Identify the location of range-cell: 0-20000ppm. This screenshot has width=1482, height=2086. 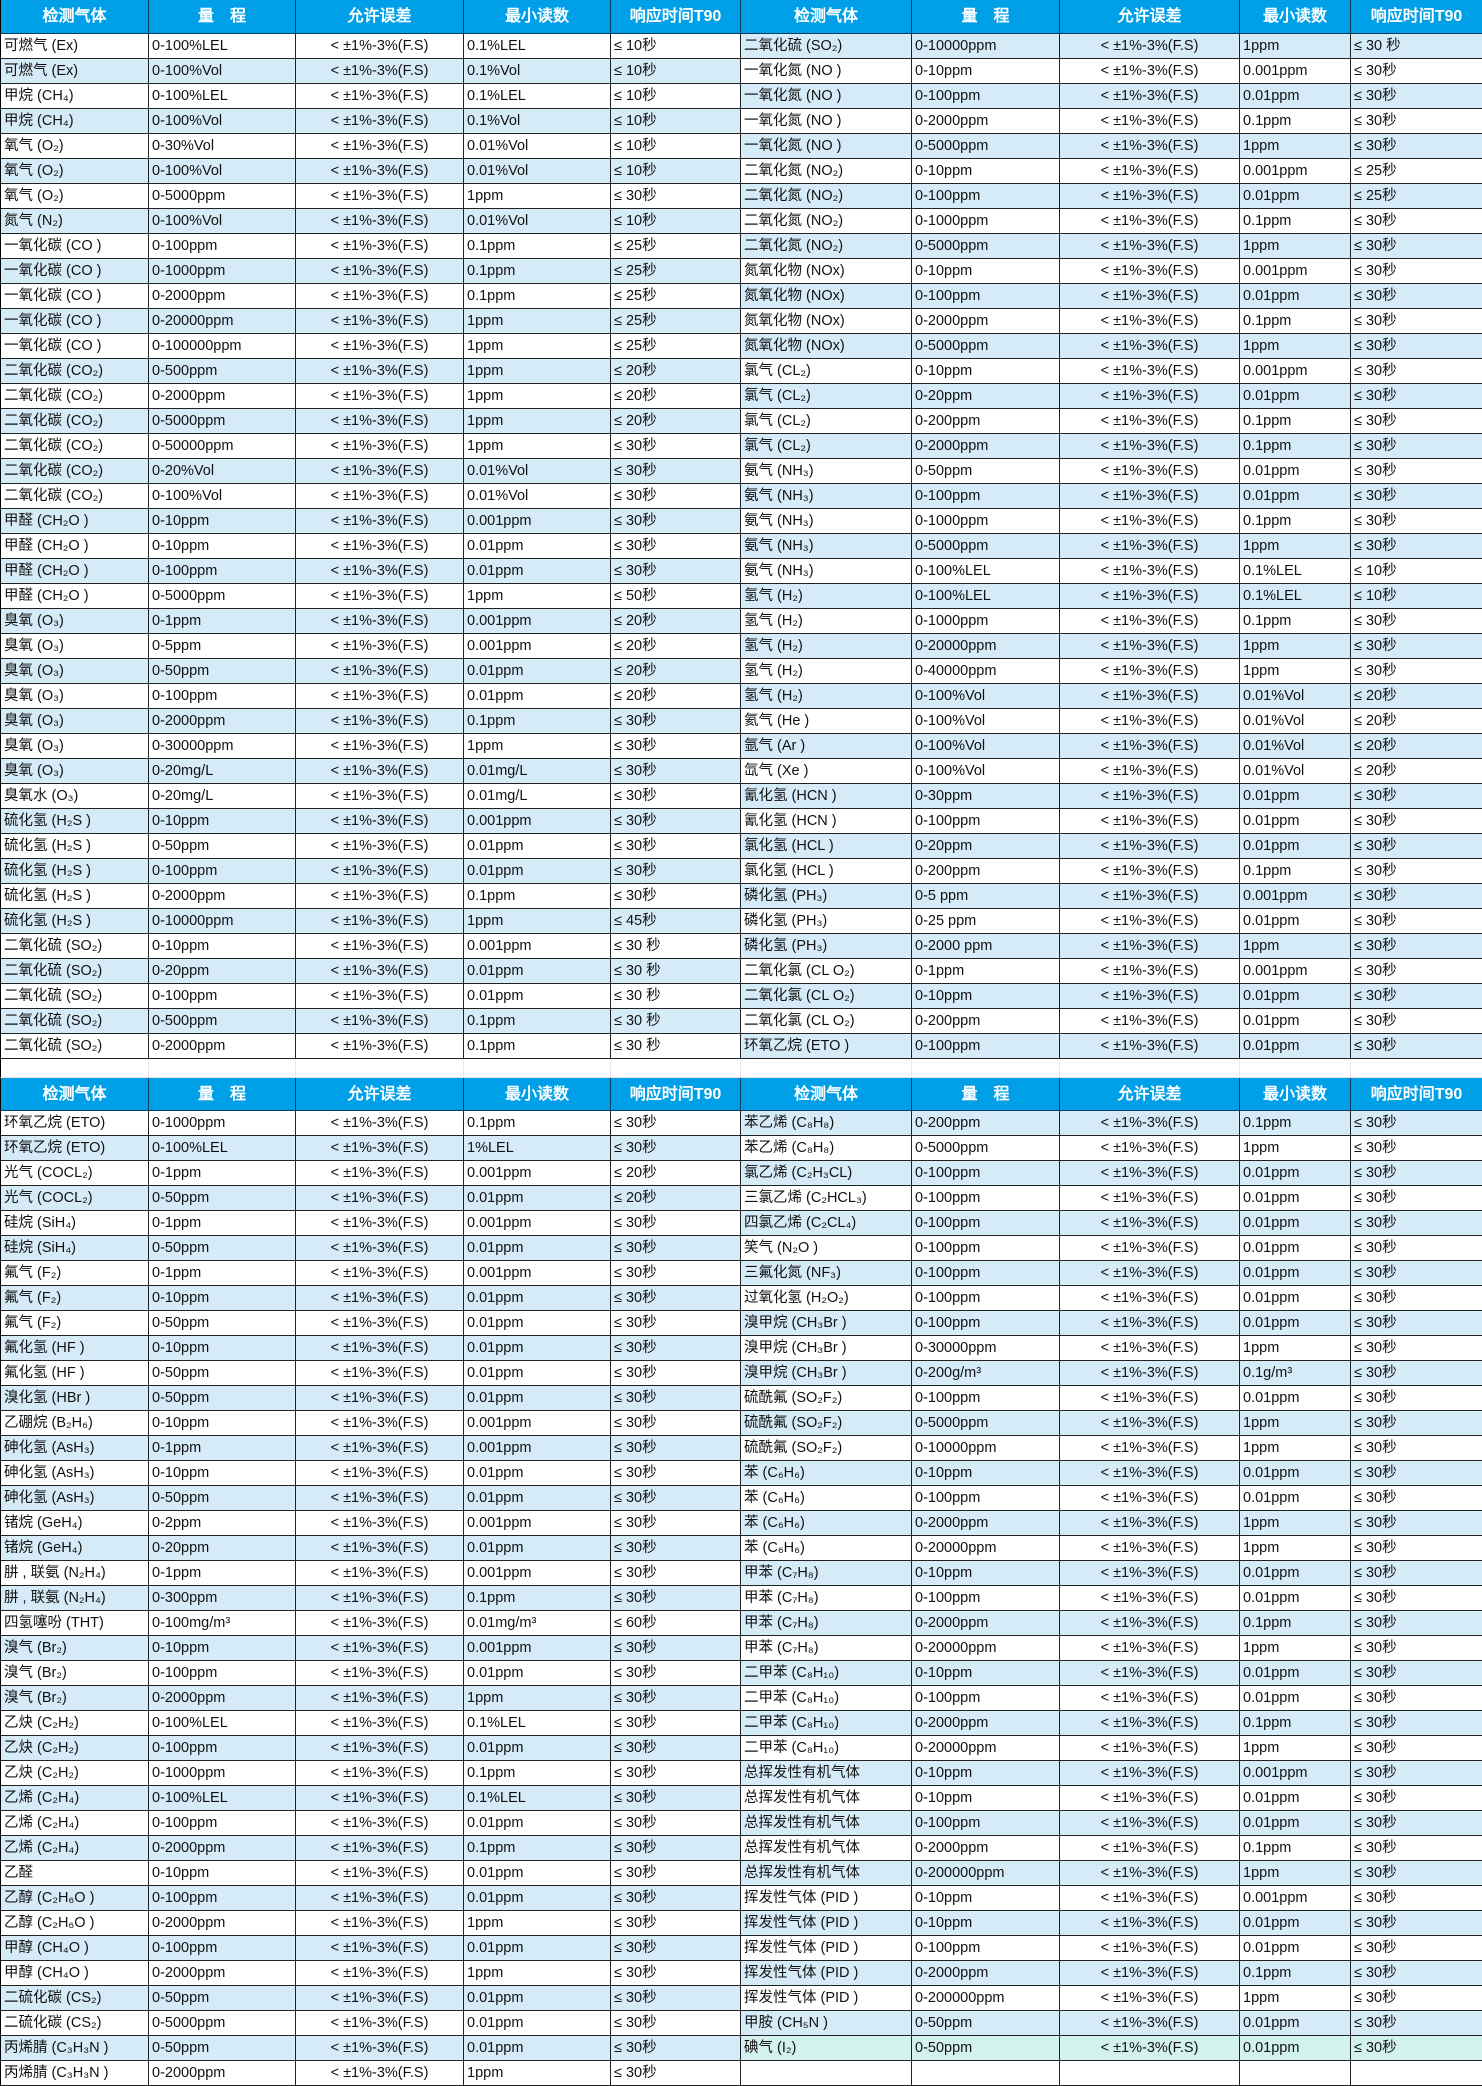
(986, 646).